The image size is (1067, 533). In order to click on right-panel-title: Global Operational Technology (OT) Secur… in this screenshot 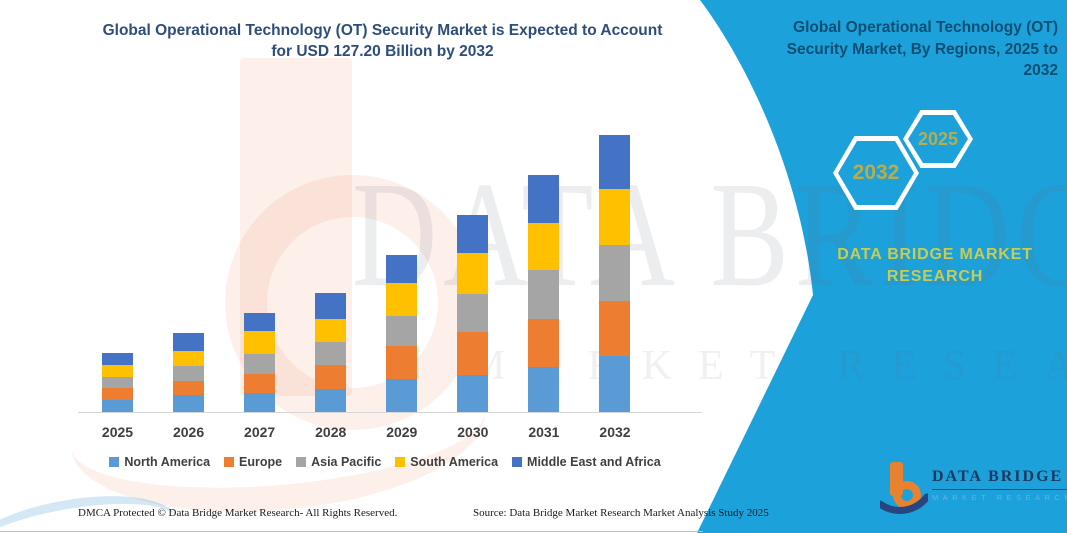, I will do `click(898, 49)`.